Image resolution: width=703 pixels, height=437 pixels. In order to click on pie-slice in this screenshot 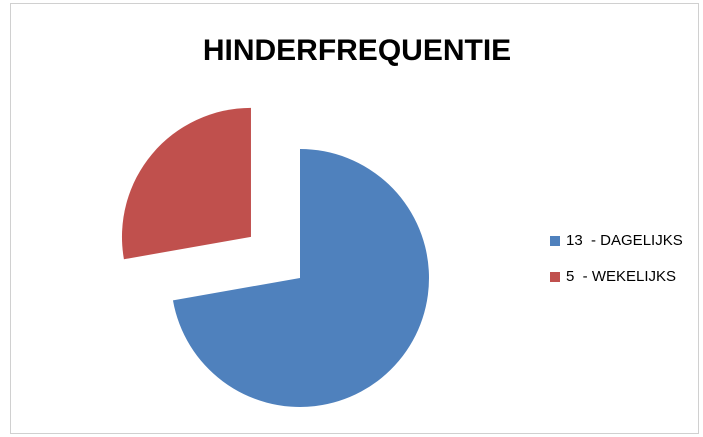, I will do `click(186, 183)`.